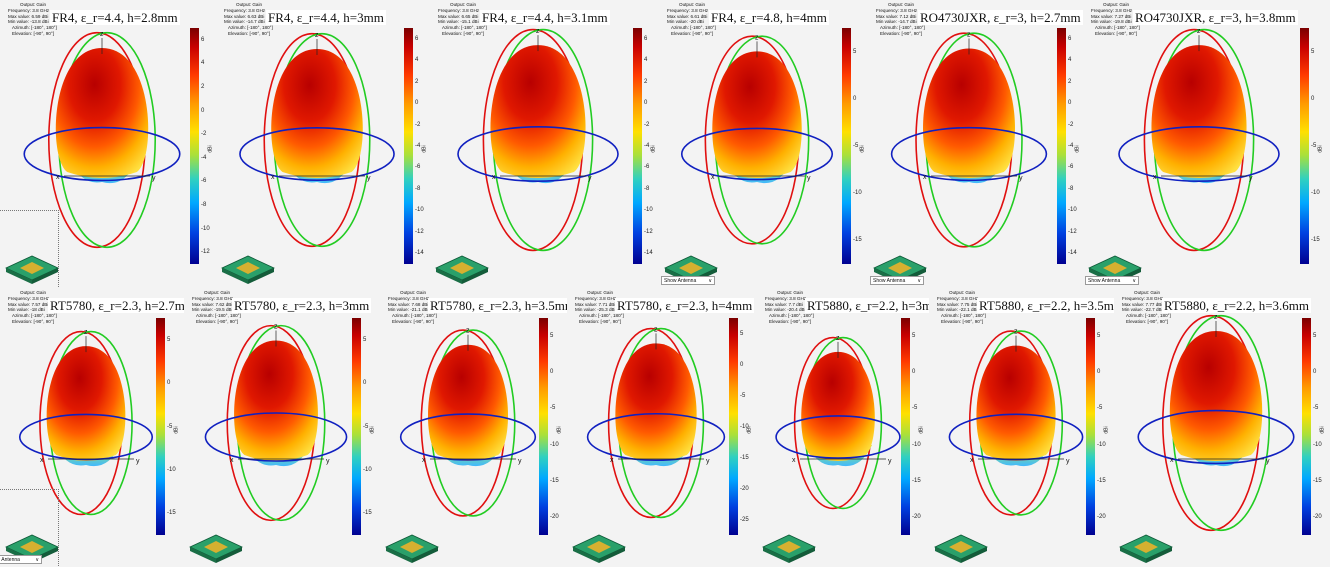  Describe the element at coordinates (302, 305) in the screenshot. I see `panel-title: RT5780, ε_r=2.3, h=3mm` at that location.